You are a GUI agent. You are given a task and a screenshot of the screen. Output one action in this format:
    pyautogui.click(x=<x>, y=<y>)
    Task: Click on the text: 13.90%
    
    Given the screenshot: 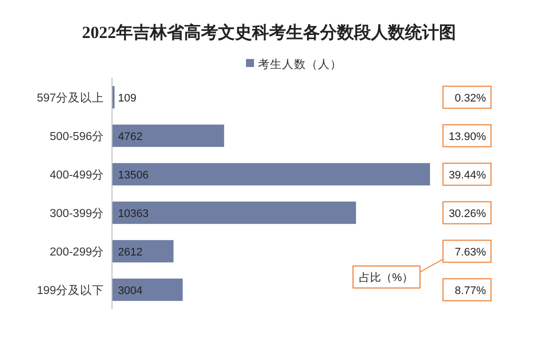 What is the action you would take?
    pyautogui.click(x=467, y=136)
    